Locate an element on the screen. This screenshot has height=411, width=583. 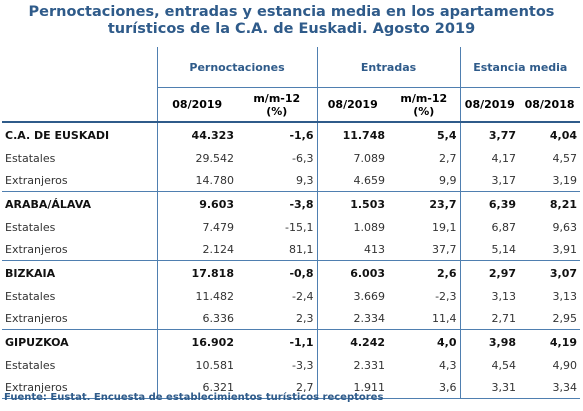
table-row: Extranjeros 2.124 81,1 413 37,7 5,14 3,91 is located at coordinates (291, 249).